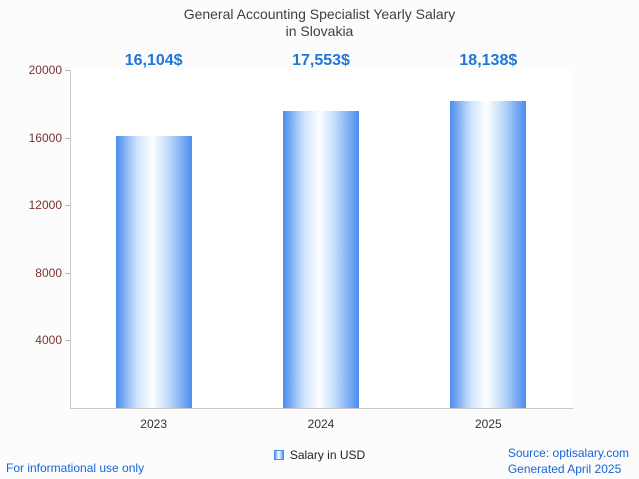 This screenshot has width=639, height=479. What do you see at coordinates (154, 424) in the screenshot?
I see `x-axis-label: 2023` at bounding box center [154, 424].